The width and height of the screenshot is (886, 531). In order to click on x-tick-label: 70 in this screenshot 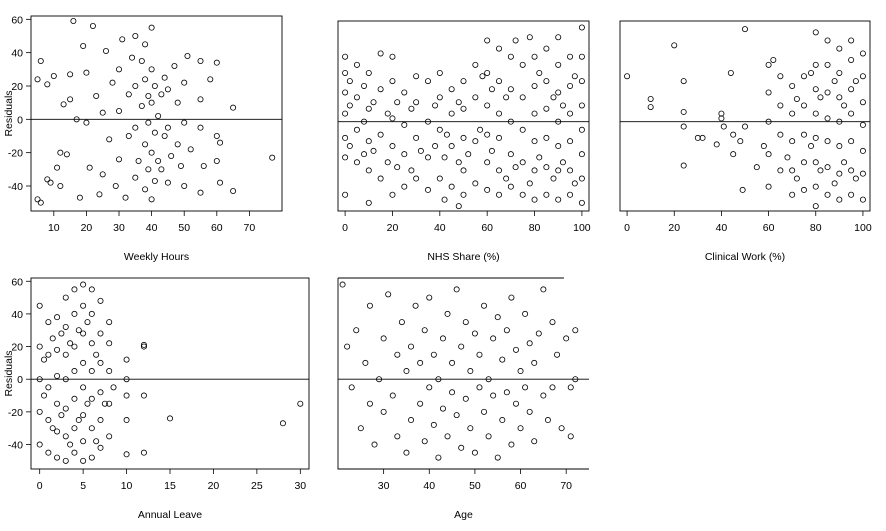, I will do `click(566, 486)`.